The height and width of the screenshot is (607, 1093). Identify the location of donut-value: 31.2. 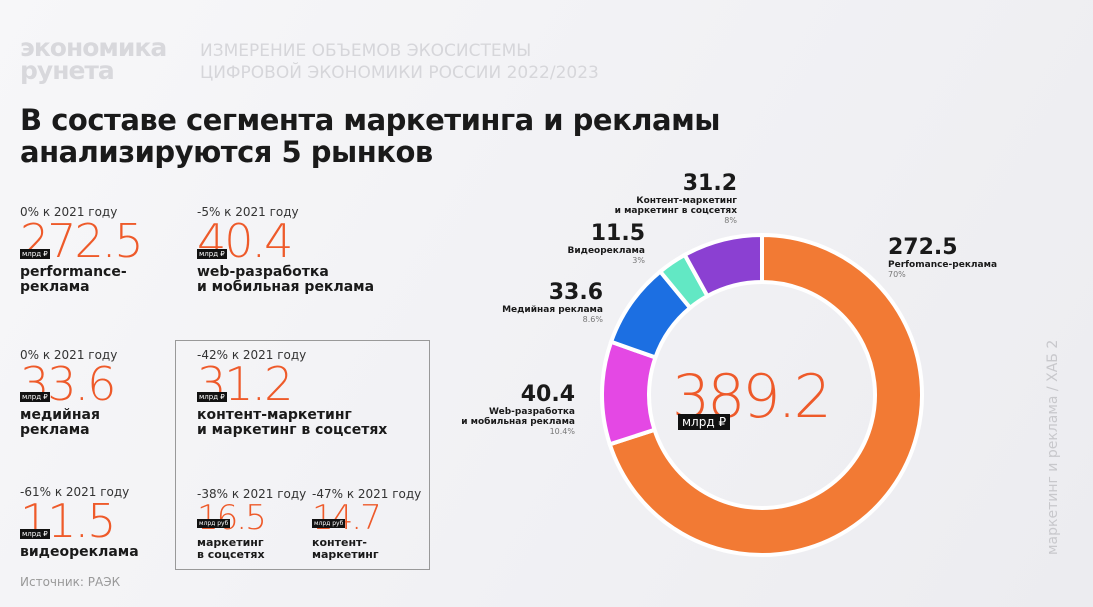
(709, 183).